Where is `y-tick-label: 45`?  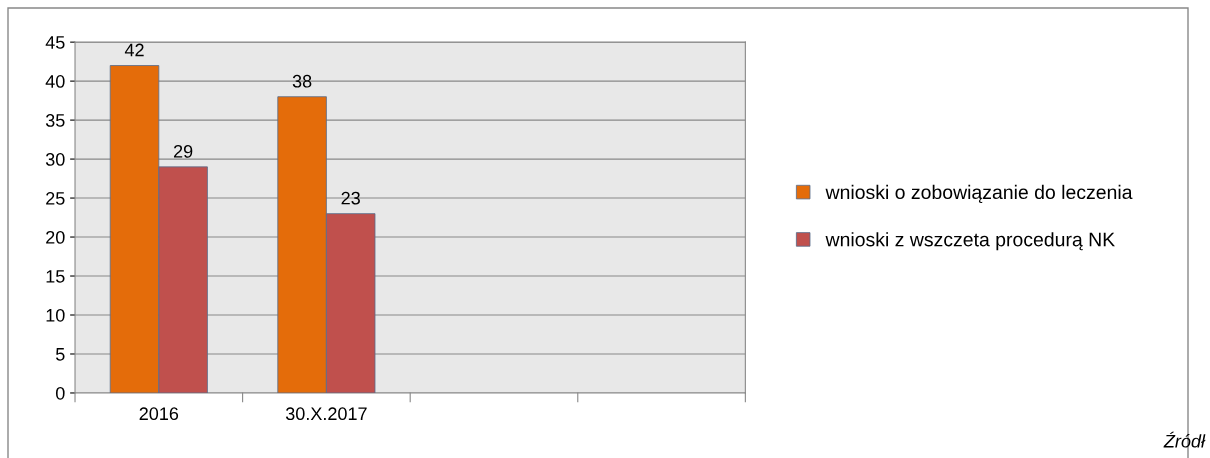
y-tick-label: 45 is located at coordinates (55, 42).